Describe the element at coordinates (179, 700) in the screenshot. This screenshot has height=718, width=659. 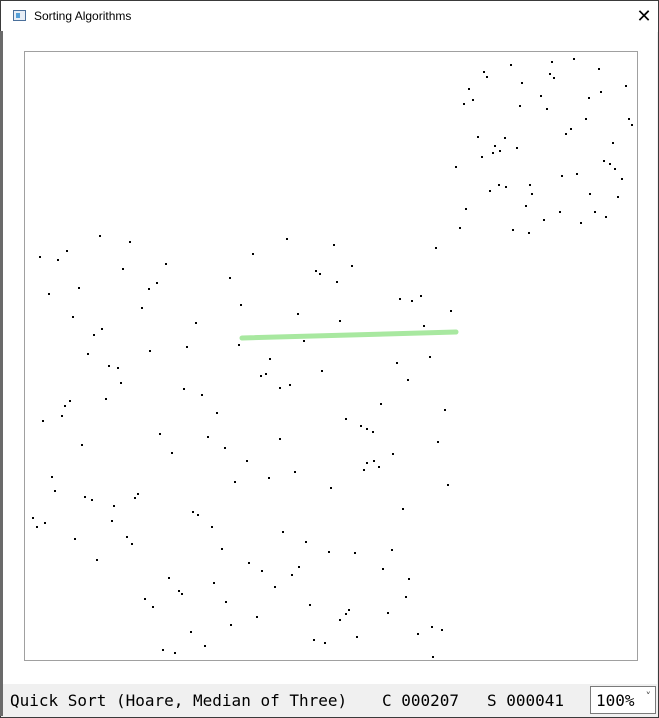
I see `algorithm-label: Quick Sort (Hoare, Median of Three)` at that location.